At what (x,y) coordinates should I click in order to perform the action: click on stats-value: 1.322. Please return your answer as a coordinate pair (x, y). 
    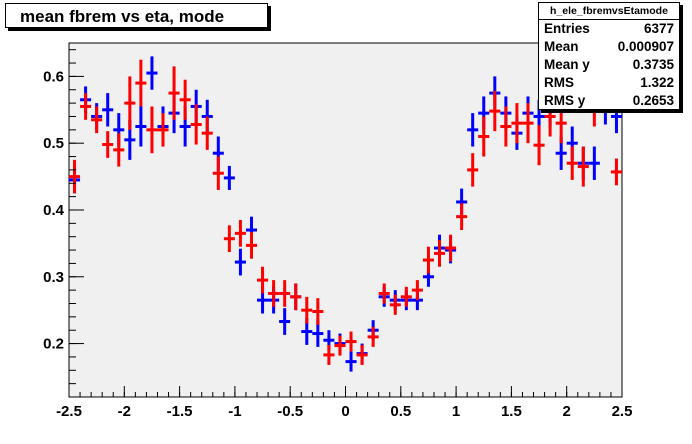
    Looking at the image, I should click on (657, 82).